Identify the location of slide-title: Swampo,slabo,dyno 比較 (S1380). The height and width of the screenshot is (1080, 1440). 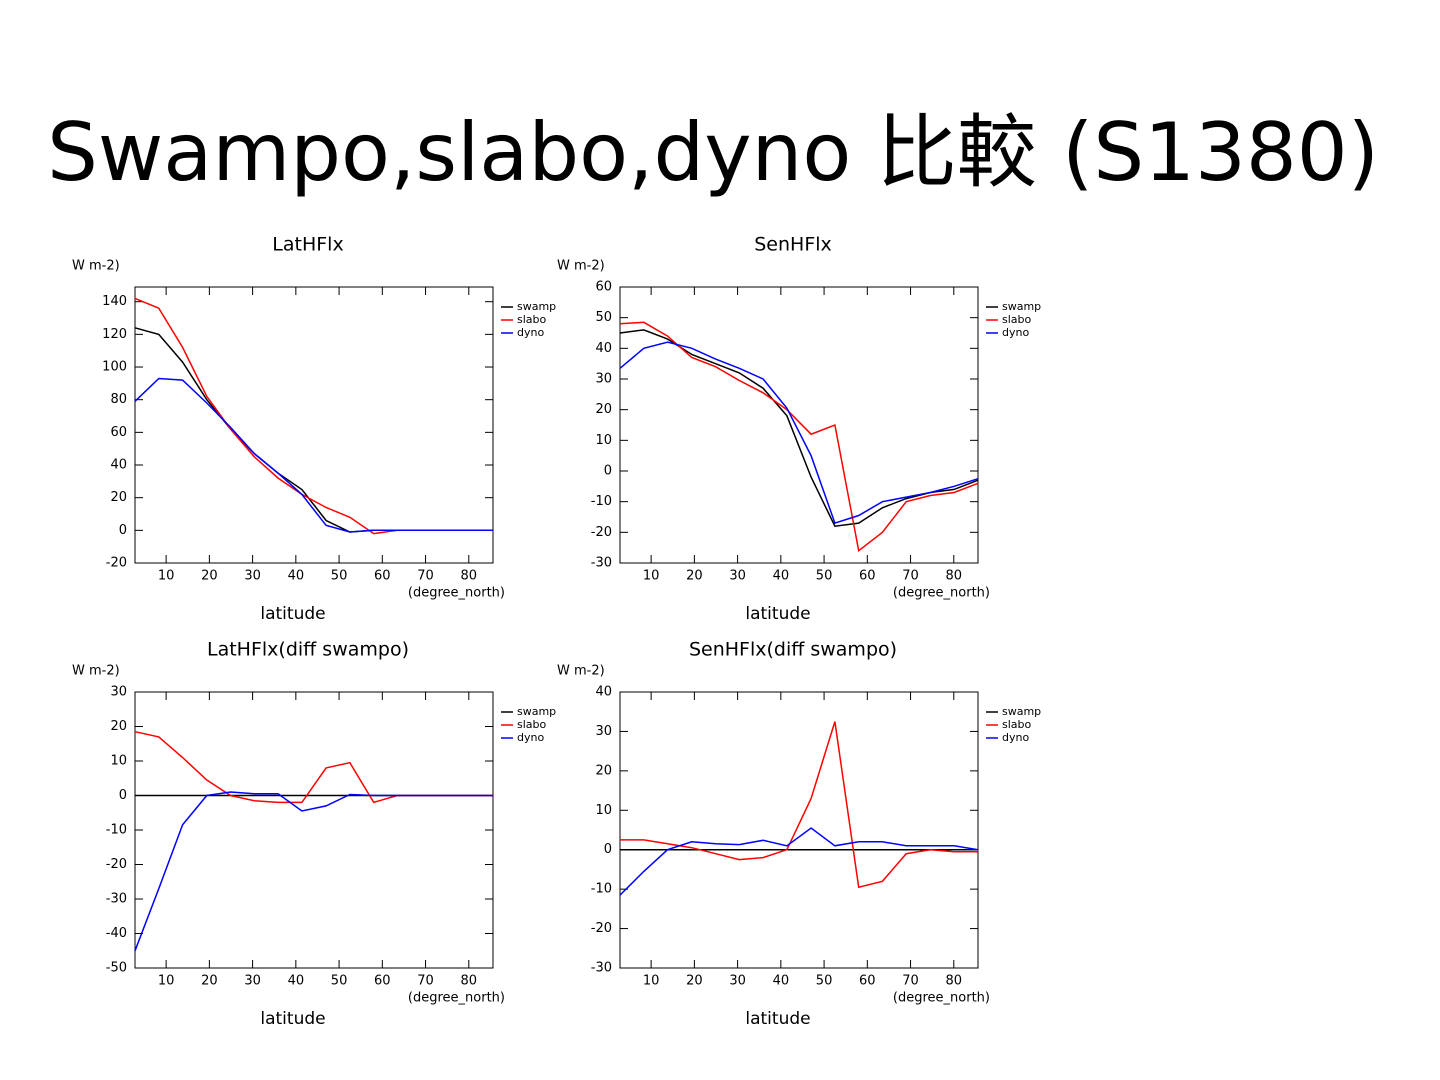
(713, 152).